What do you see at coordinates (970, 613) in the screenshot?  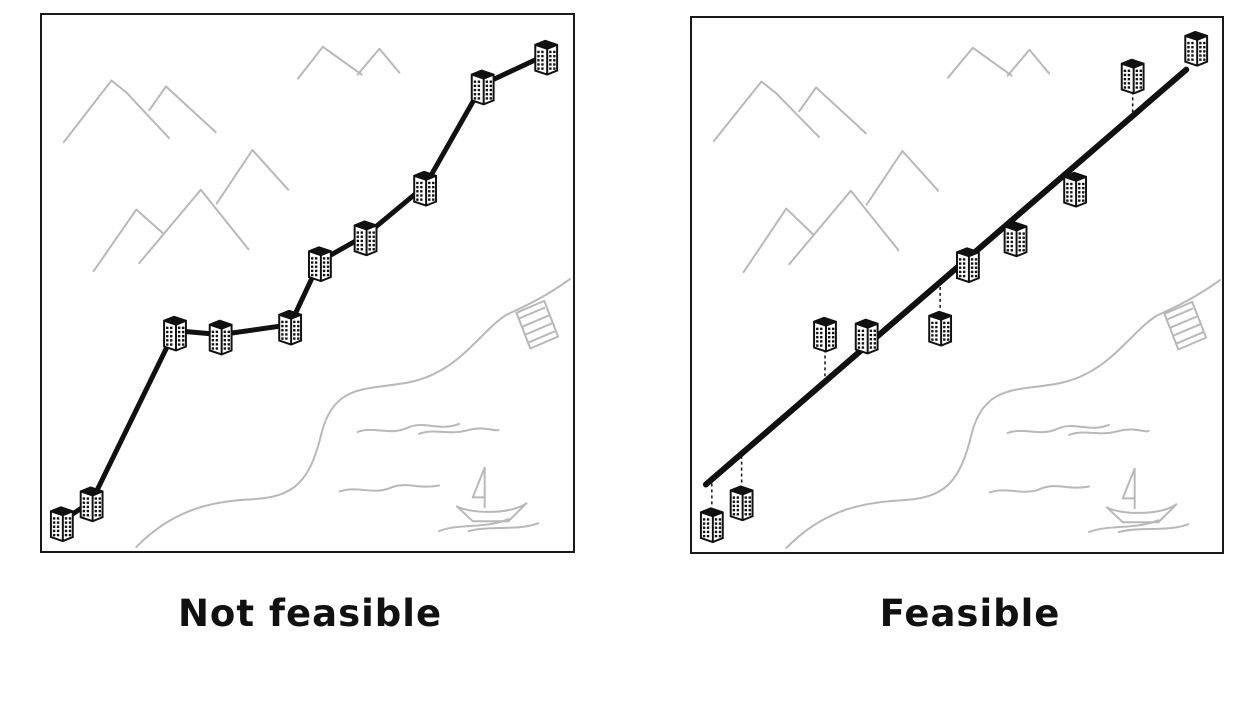 I see `caption-feasible: Feasible` at bounding box center [970, 613].